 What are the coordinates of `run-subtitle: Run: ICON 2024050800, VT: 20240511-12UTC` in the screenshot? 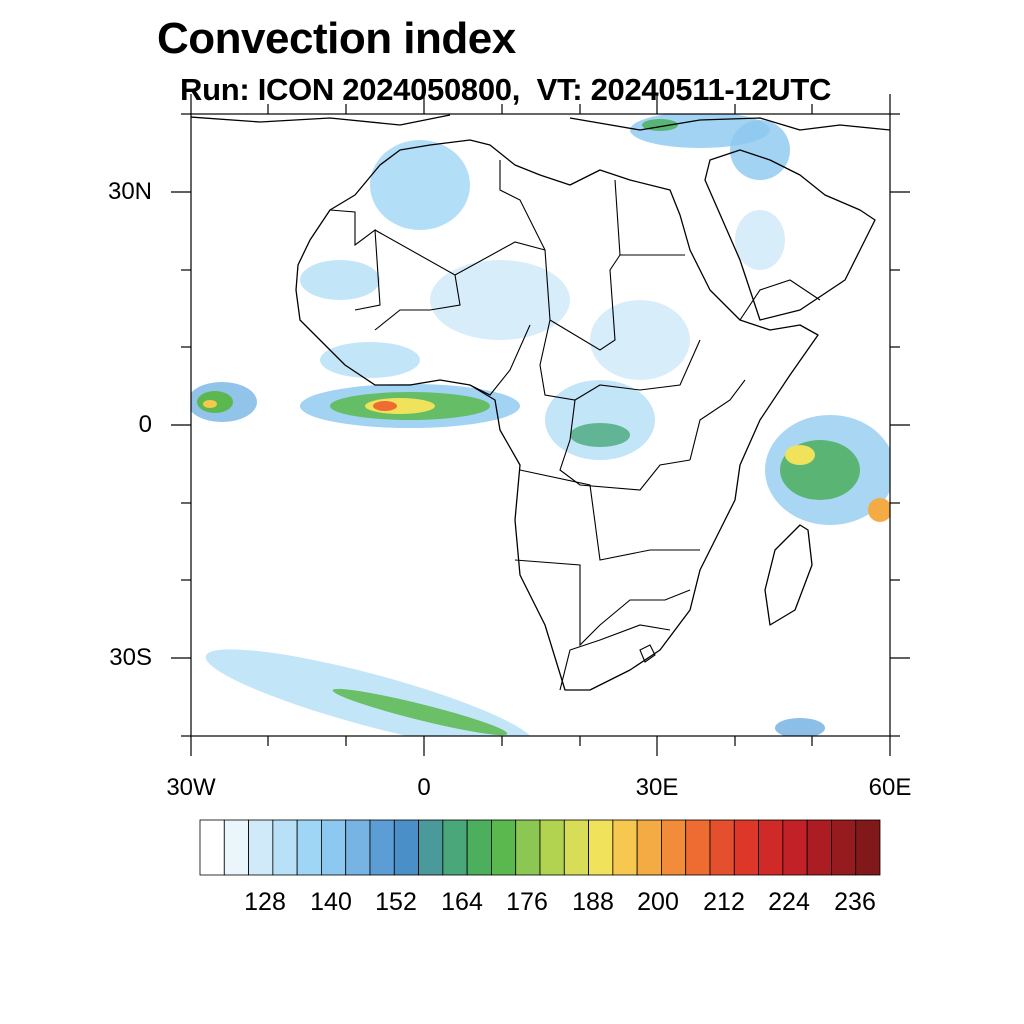 It's located at (506, 89).